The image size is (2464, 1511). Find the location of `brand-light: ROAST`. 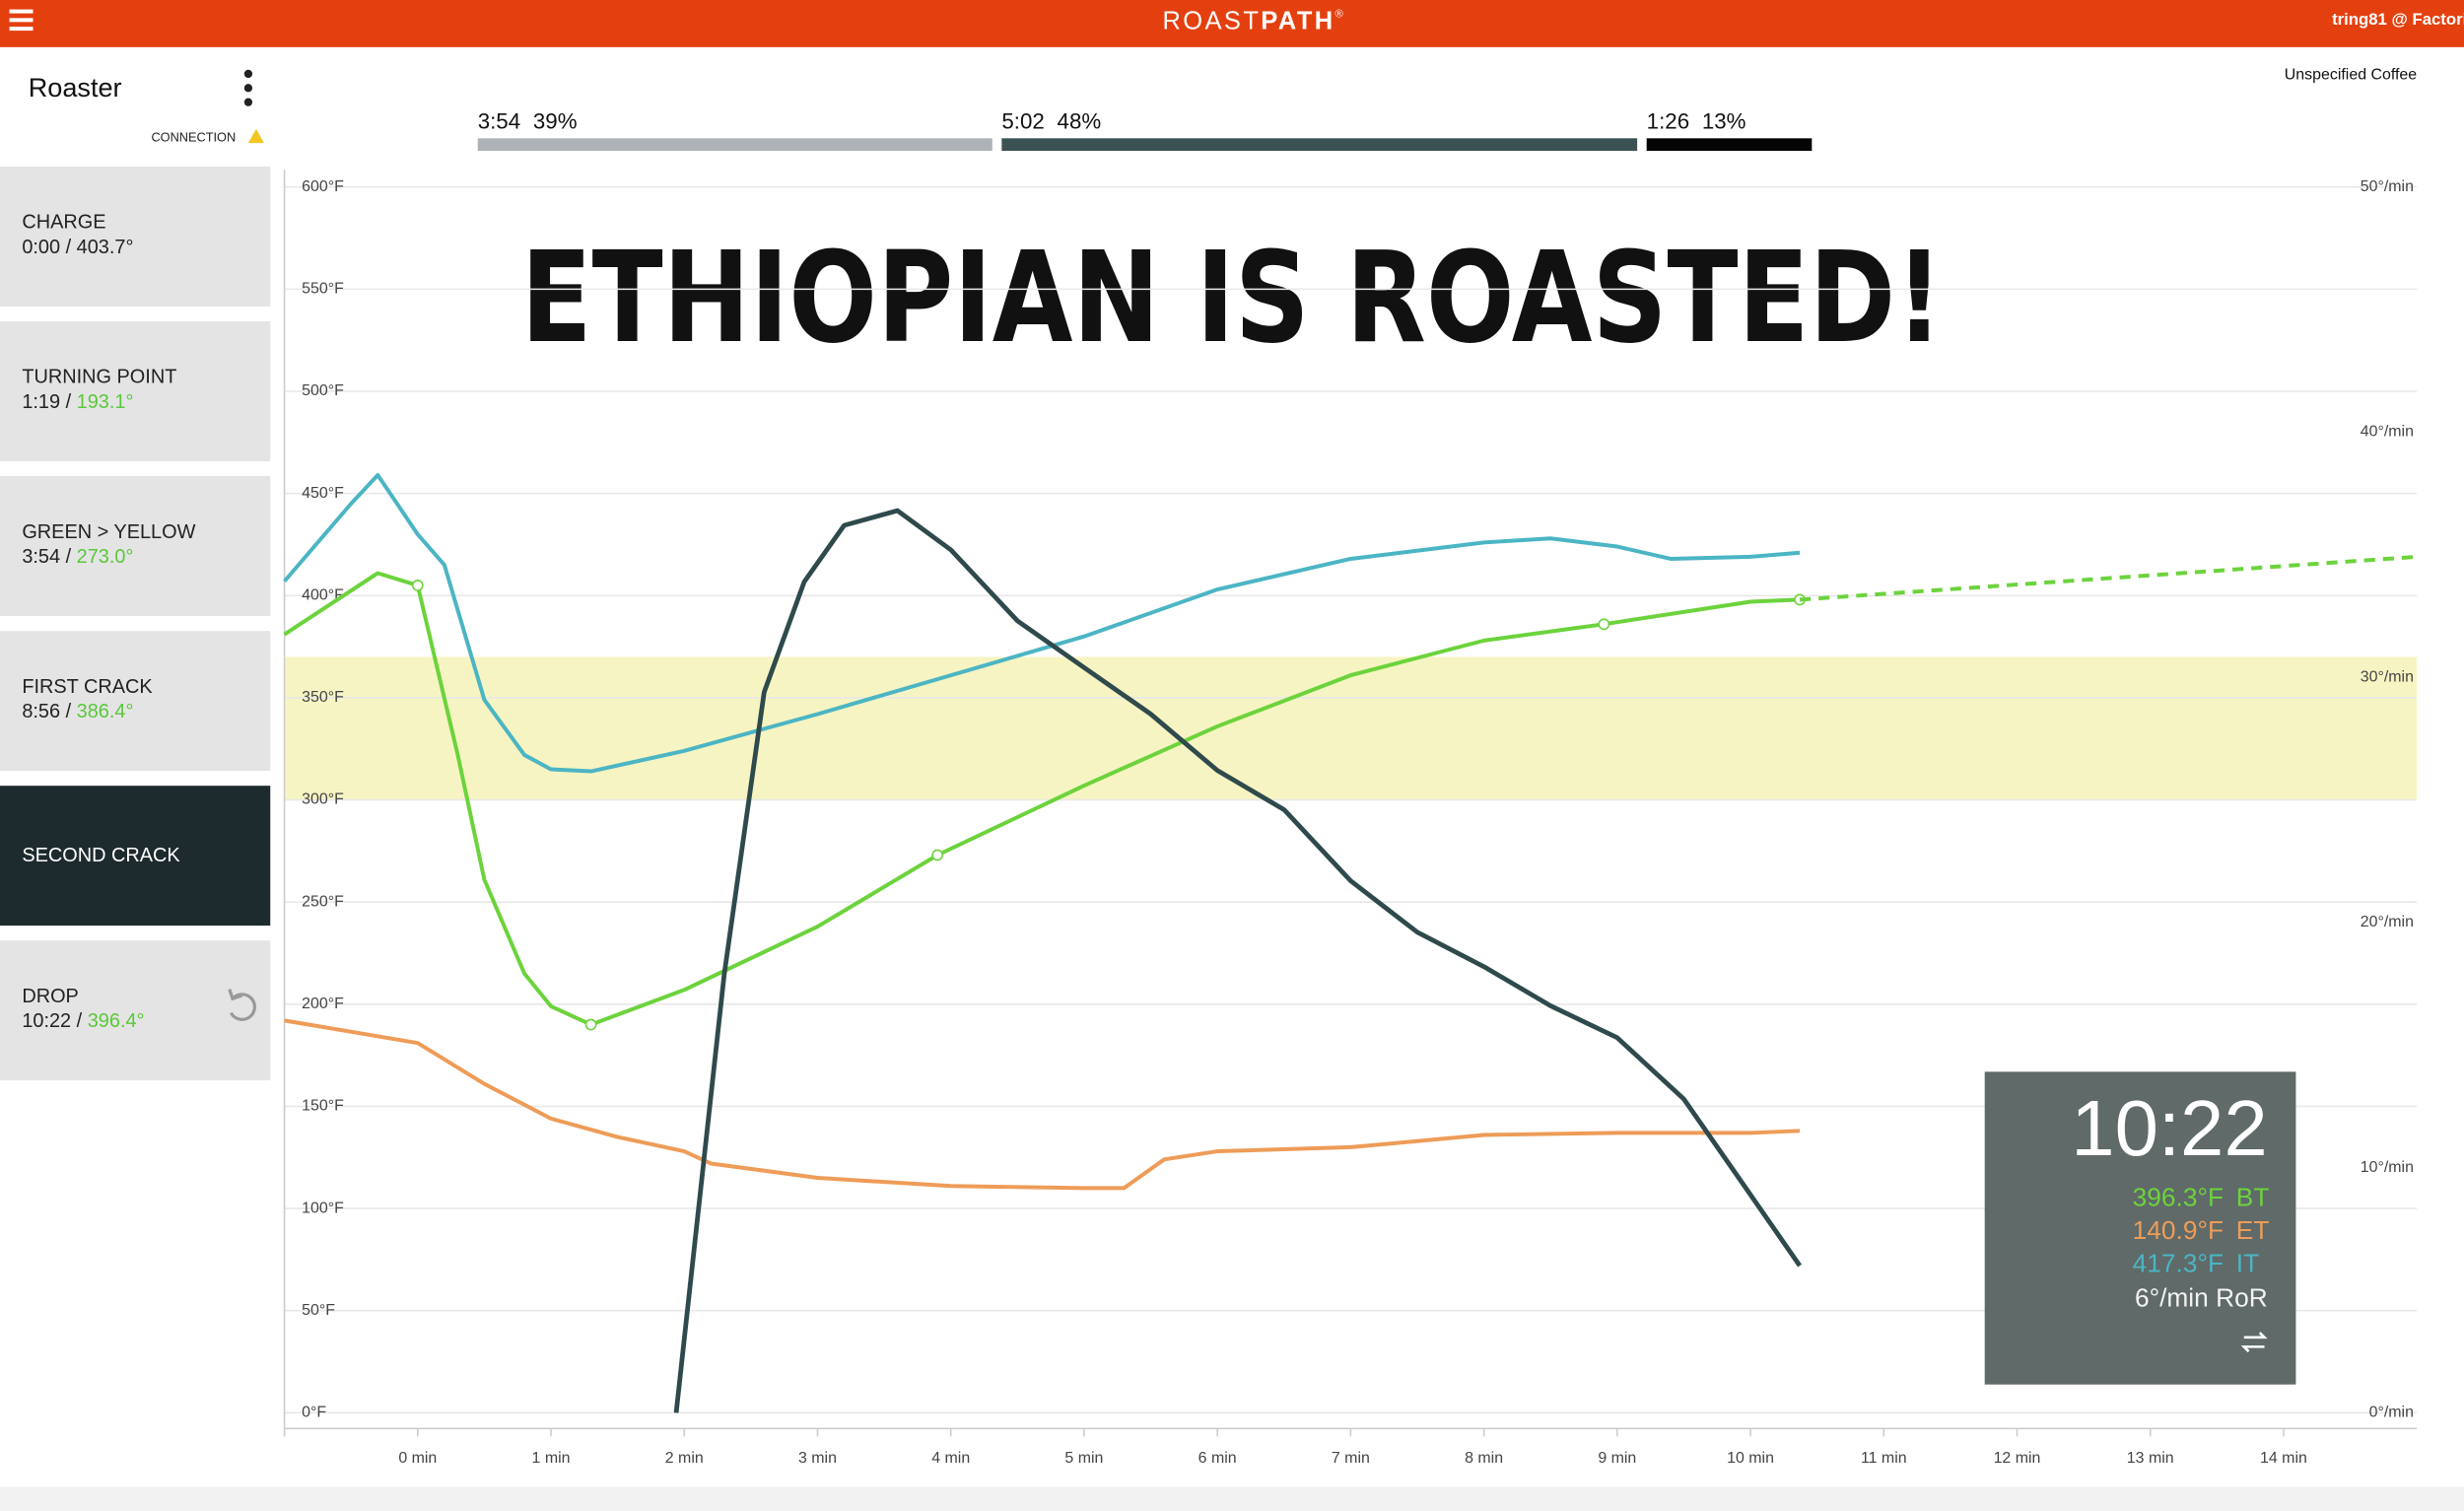

brand-light: ROAST is located at coordinates (1212, 20).